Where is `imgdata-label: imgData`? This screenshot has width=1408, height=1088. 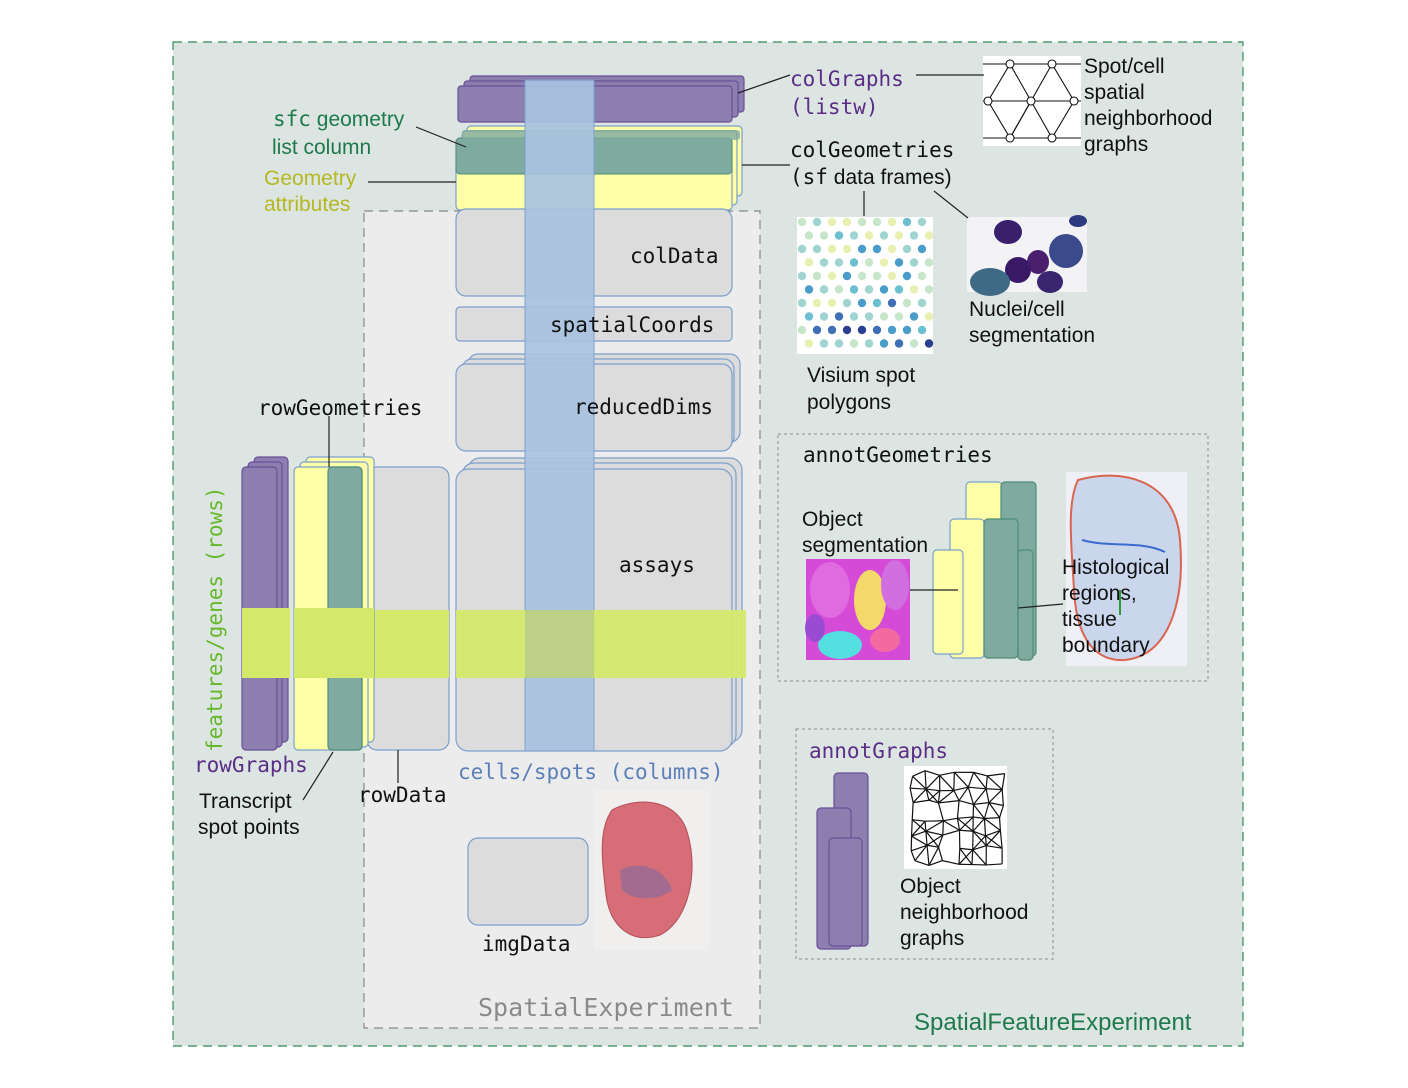
imgdata-label: imgData is located at coordinates (526, 944).